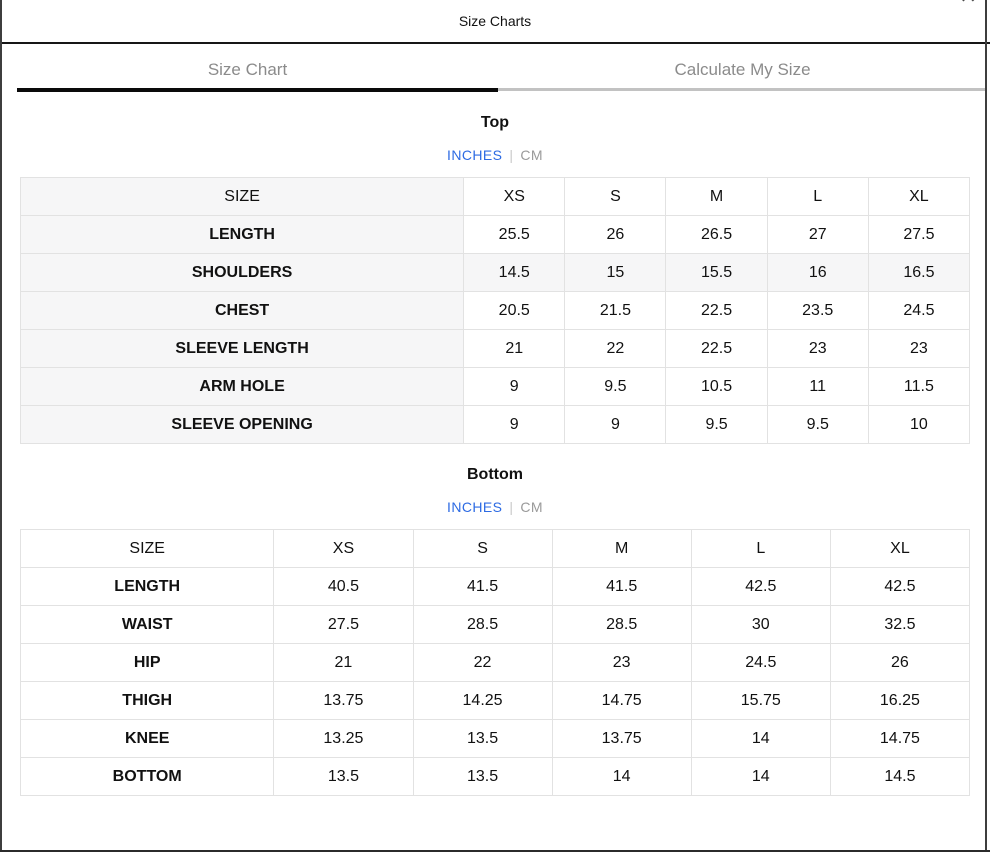 The width and height of the screenshot is (990, 853). Describe the element at coordinates (1, 426) in the screenshot. I see `modal-border-left` at that location.